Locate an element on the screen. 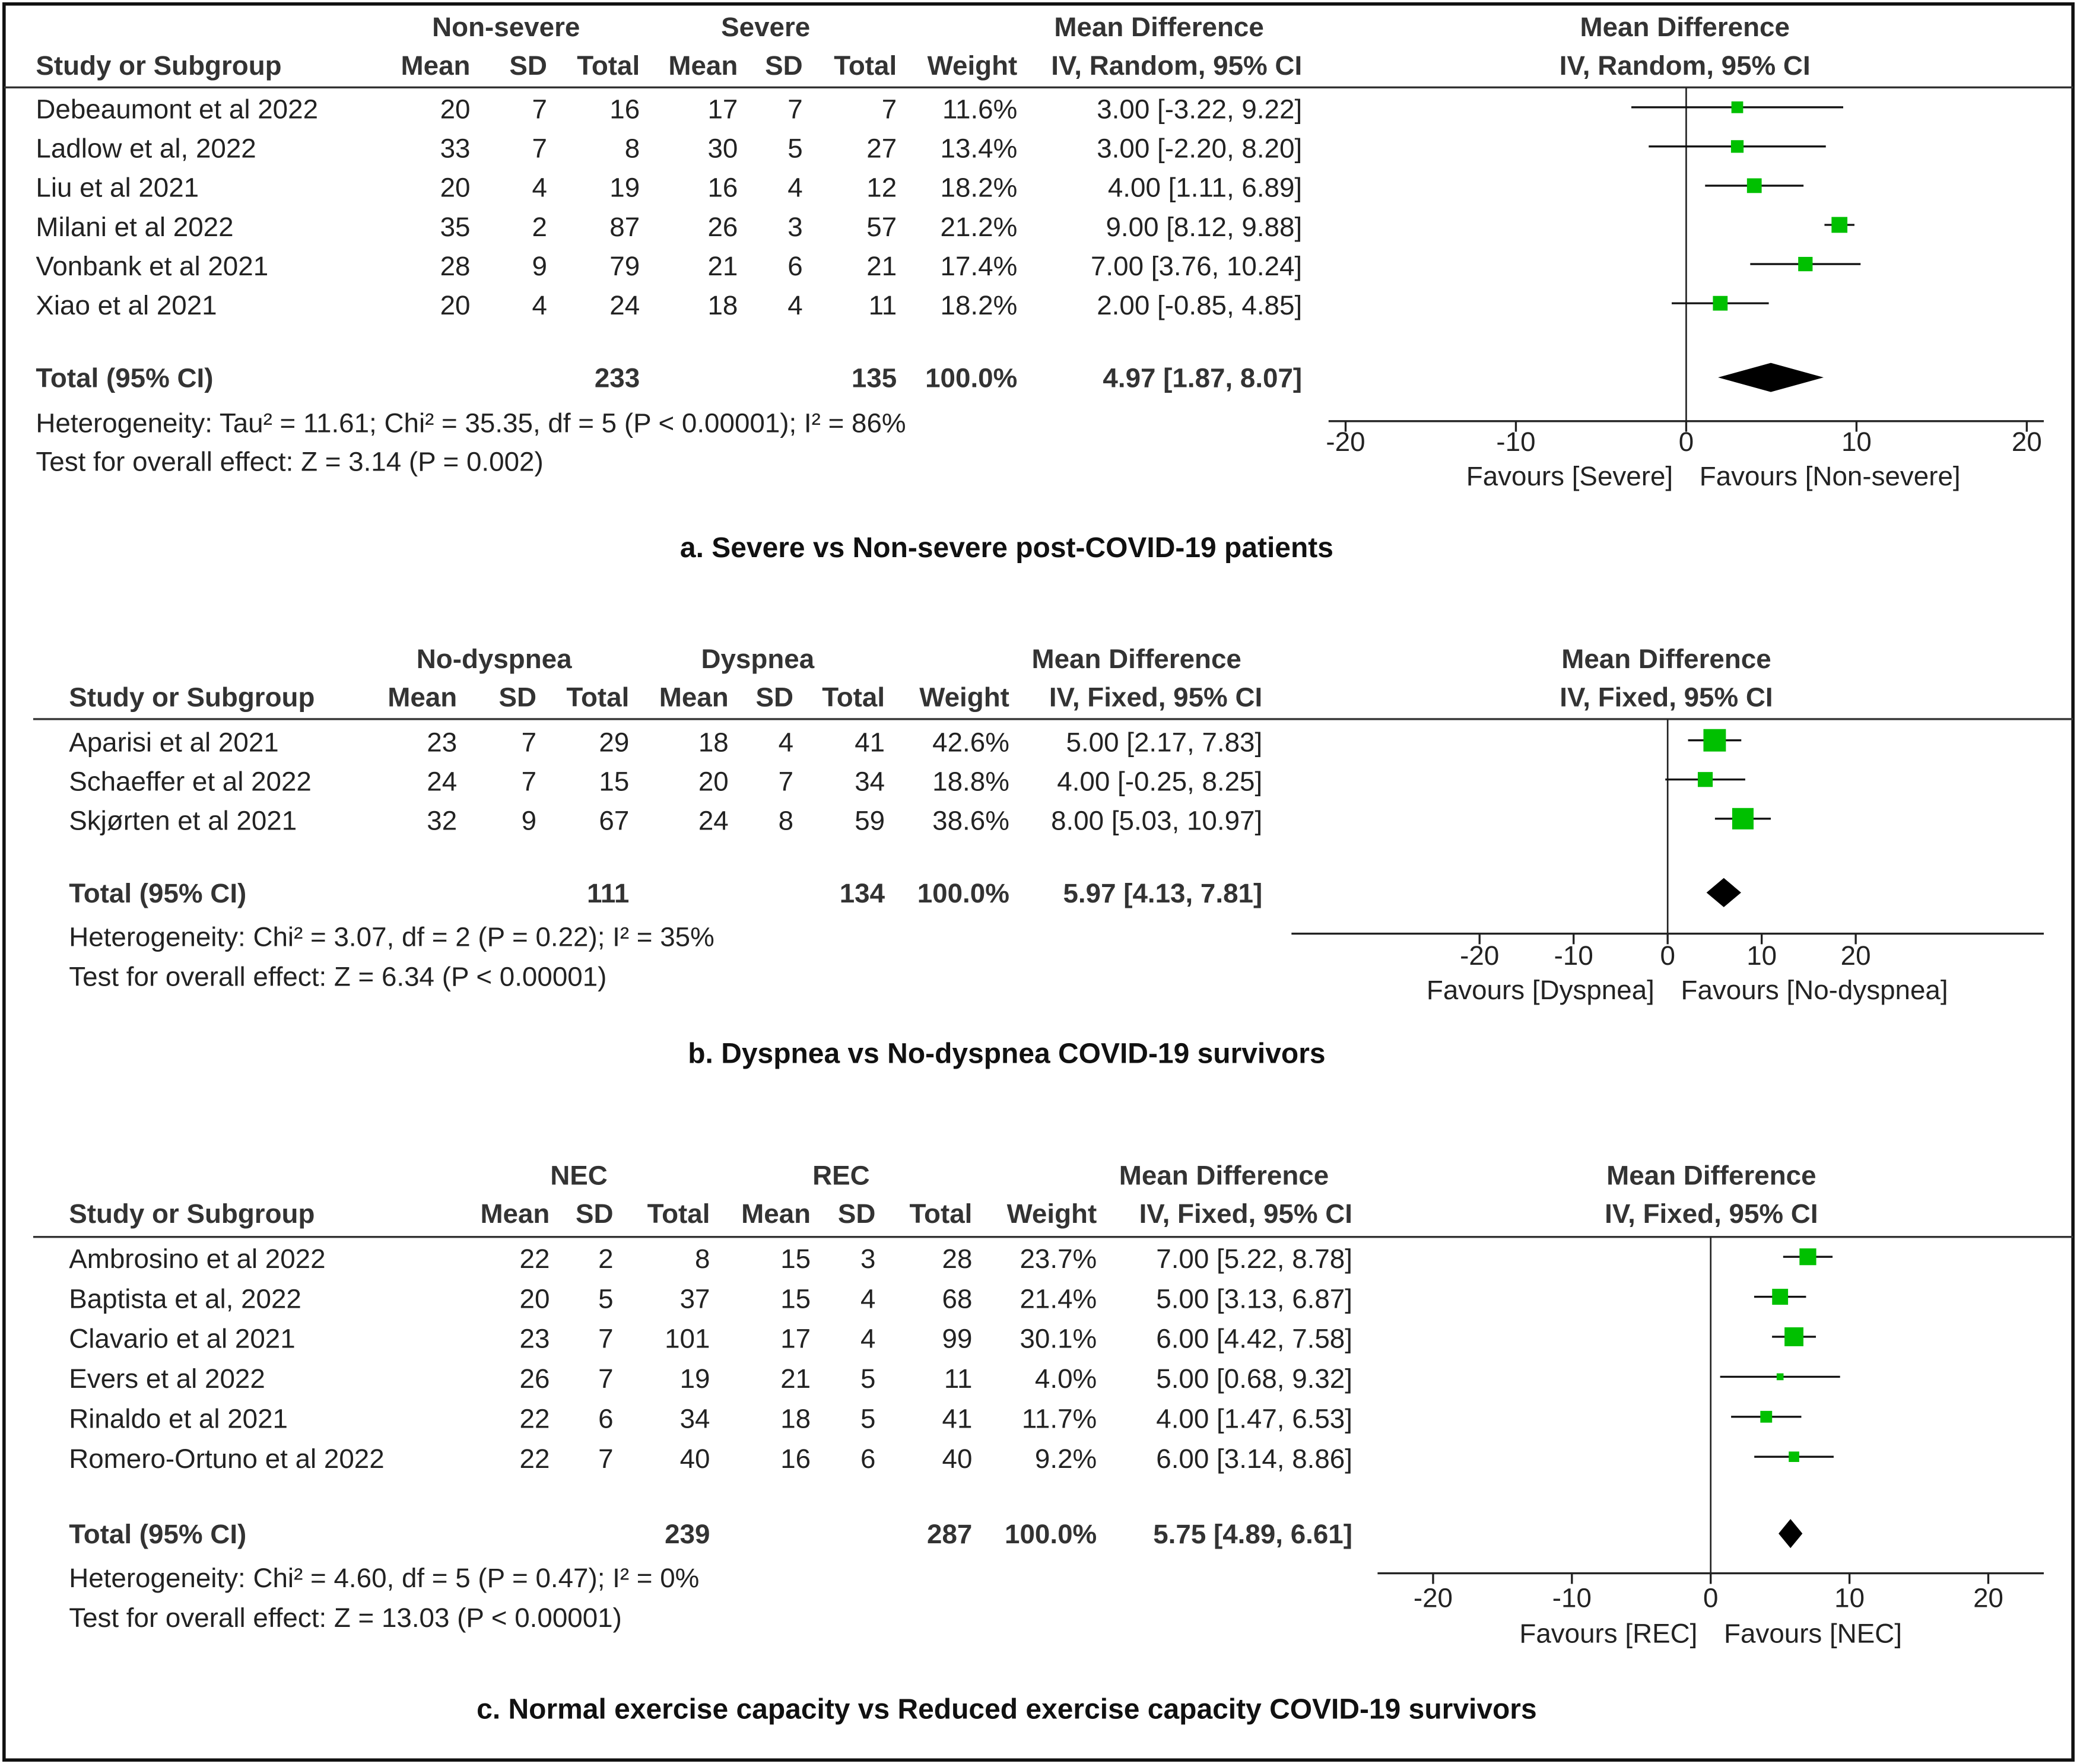  effect-label: 3.00 [-2.20, 8.20] is located at coordinates (1199, 149).